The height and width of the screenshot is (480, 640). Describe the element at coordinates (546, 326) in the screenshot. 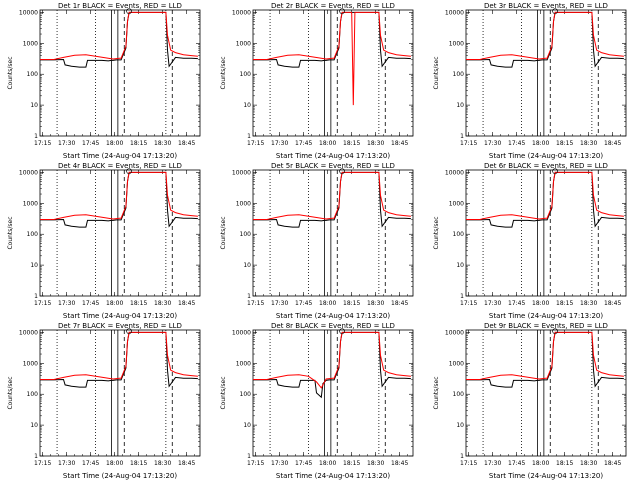

I see `chart-title: Det 9r BLACK = Events, RED = LLD` at that location.